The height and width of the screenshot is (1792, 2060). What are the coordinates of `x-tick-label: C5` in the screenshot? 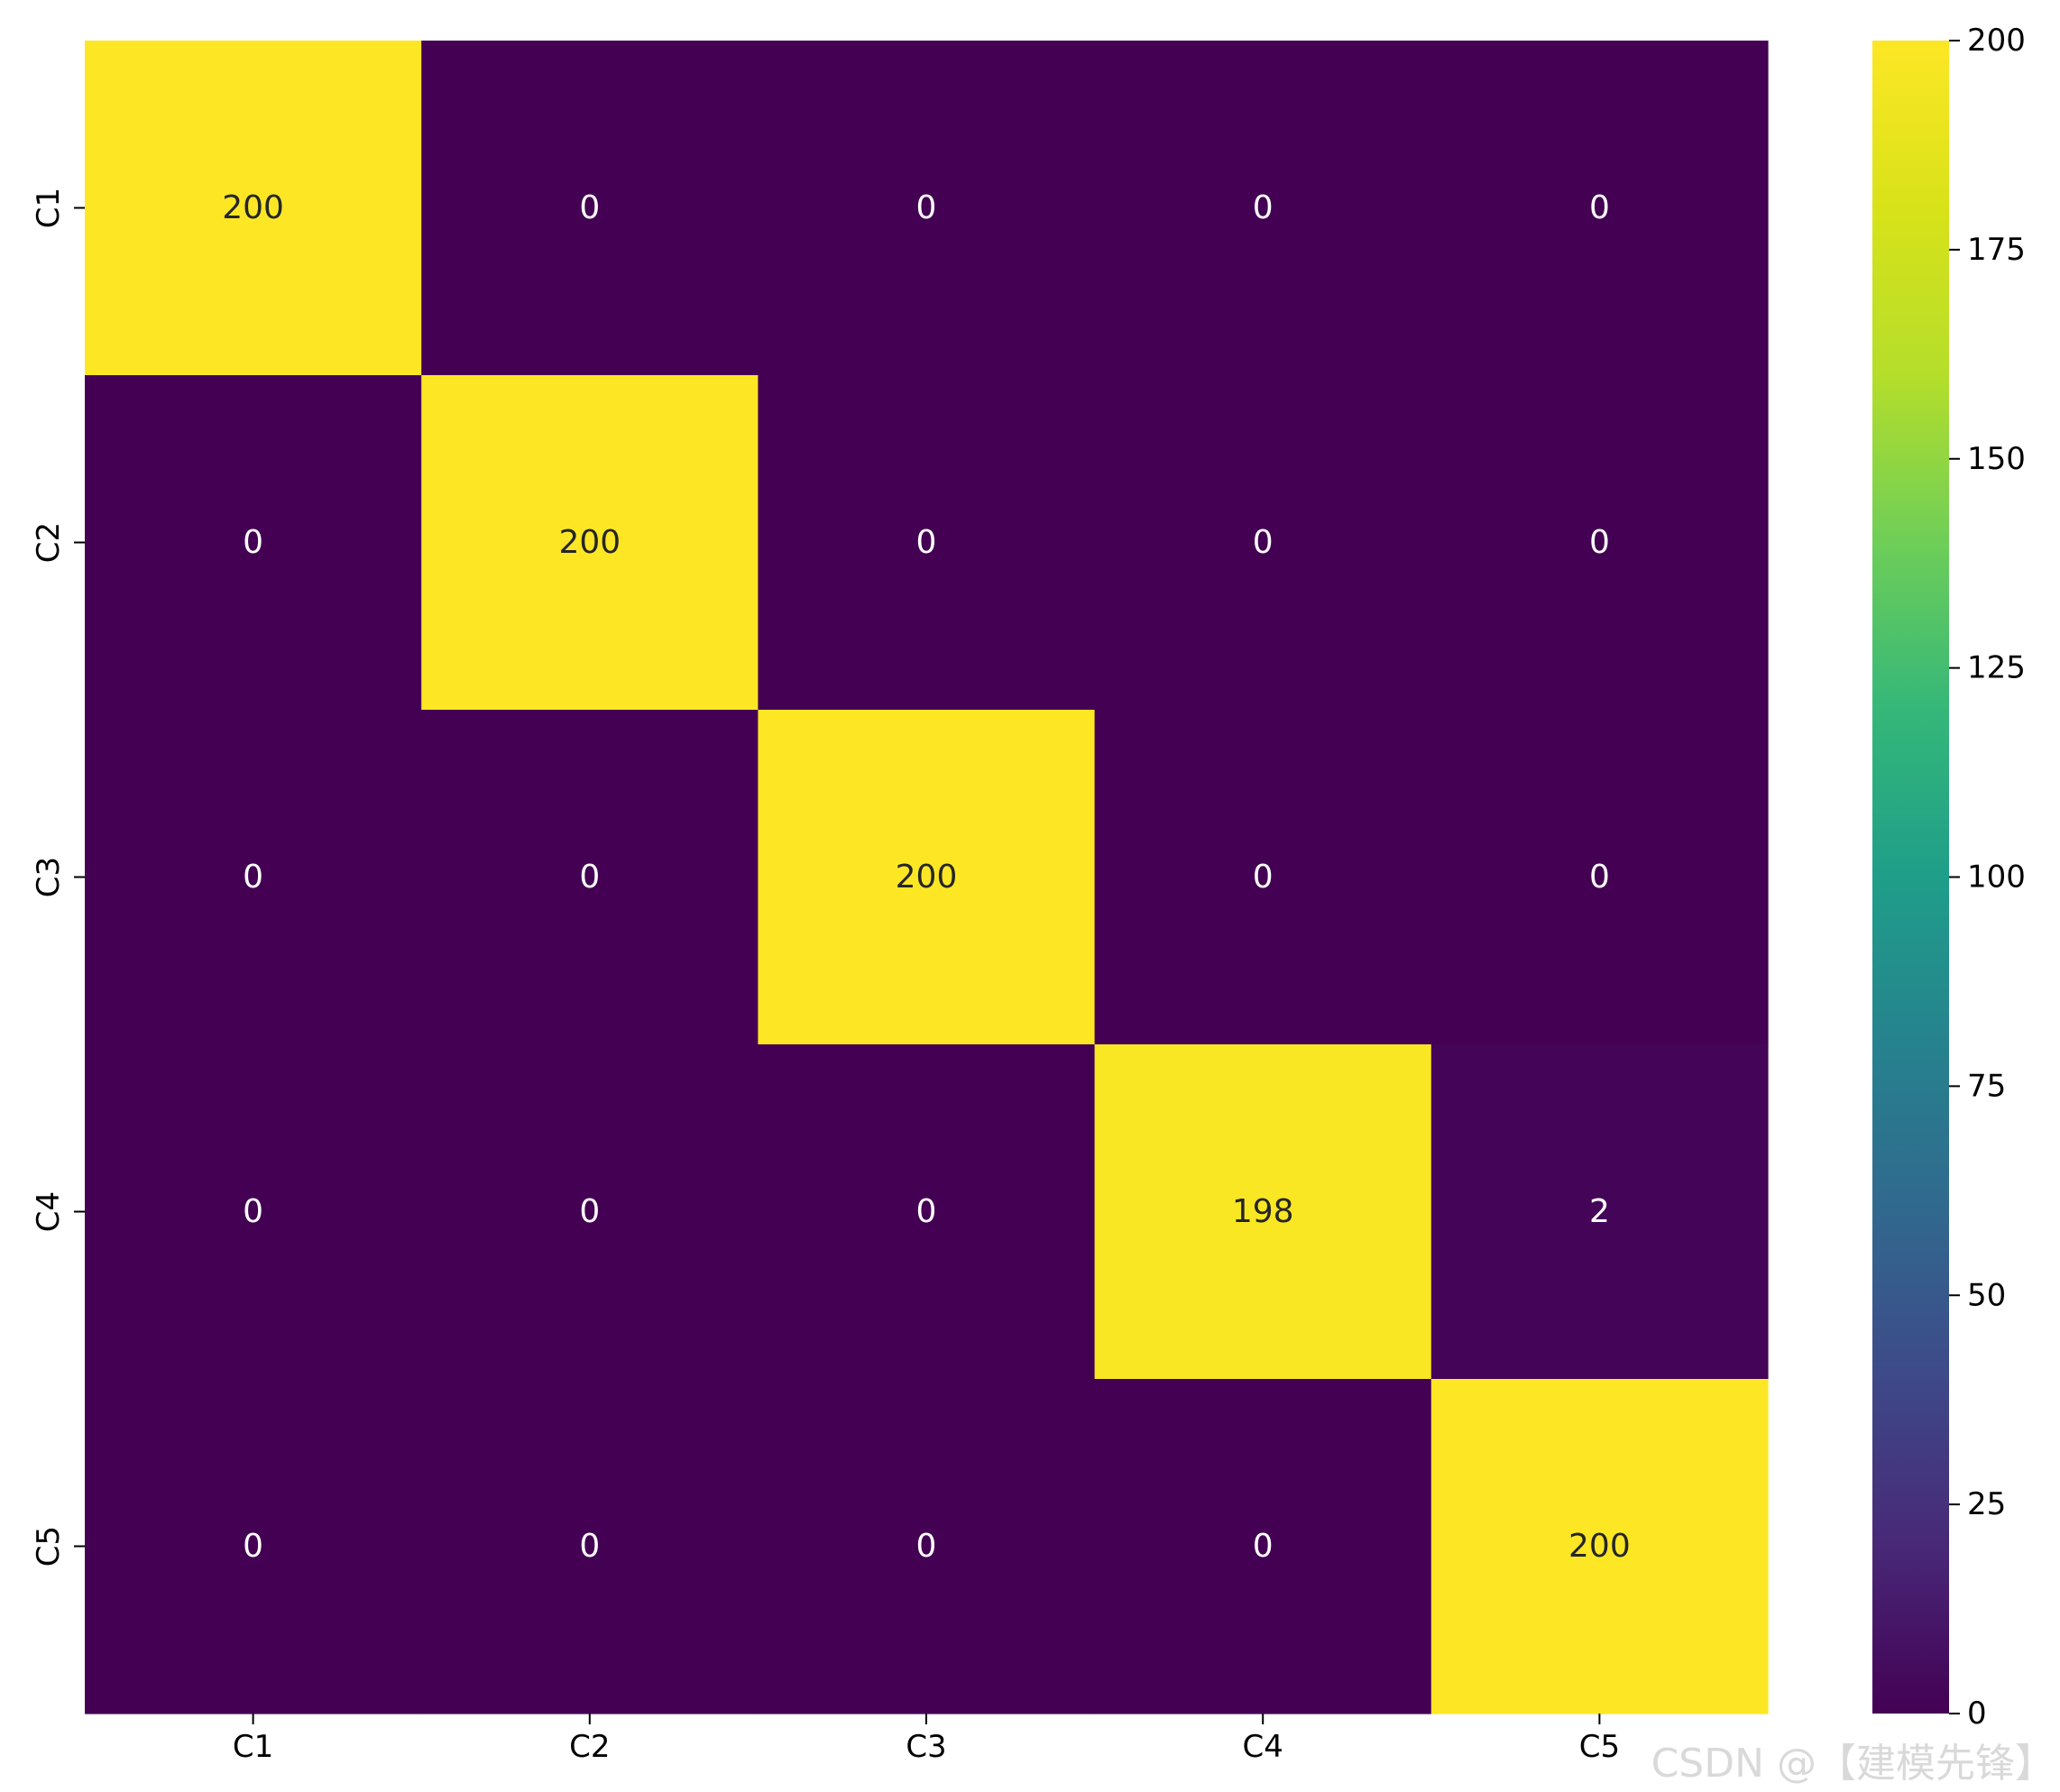 It's located at (1600, 1747).